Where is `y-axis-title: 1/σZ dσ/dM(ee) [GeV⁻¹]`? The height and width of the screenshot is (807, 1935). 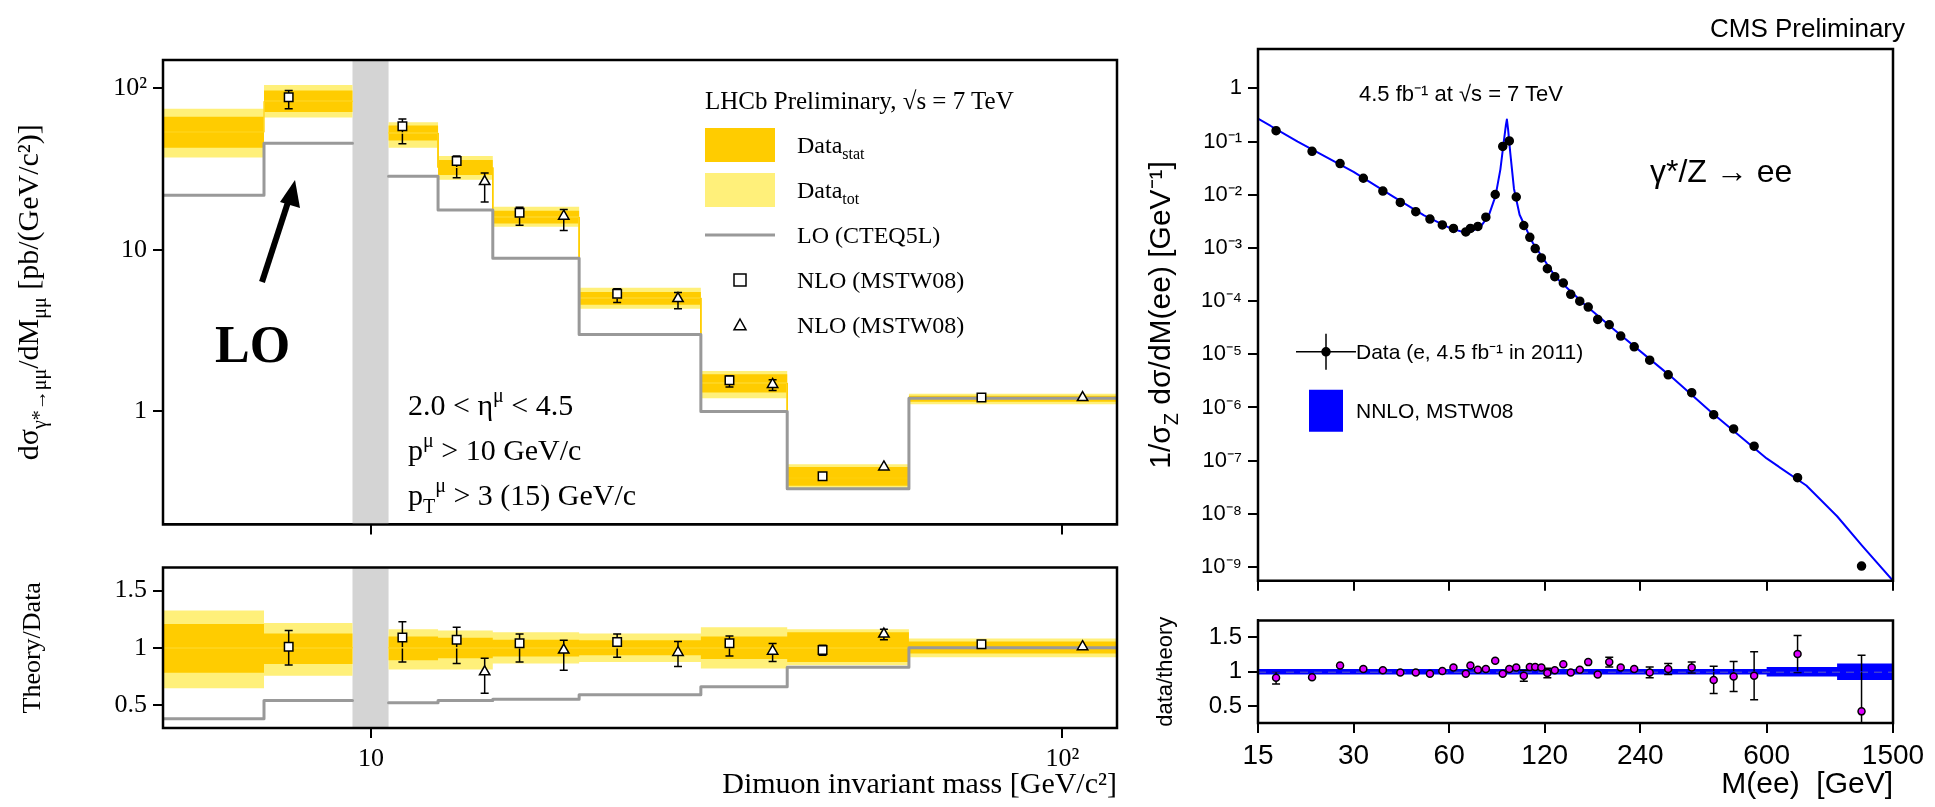 y-axis-title: 1/σZ dσ/dM(ee) [GeV⁻¹] is located at coordinates (1162, 315).